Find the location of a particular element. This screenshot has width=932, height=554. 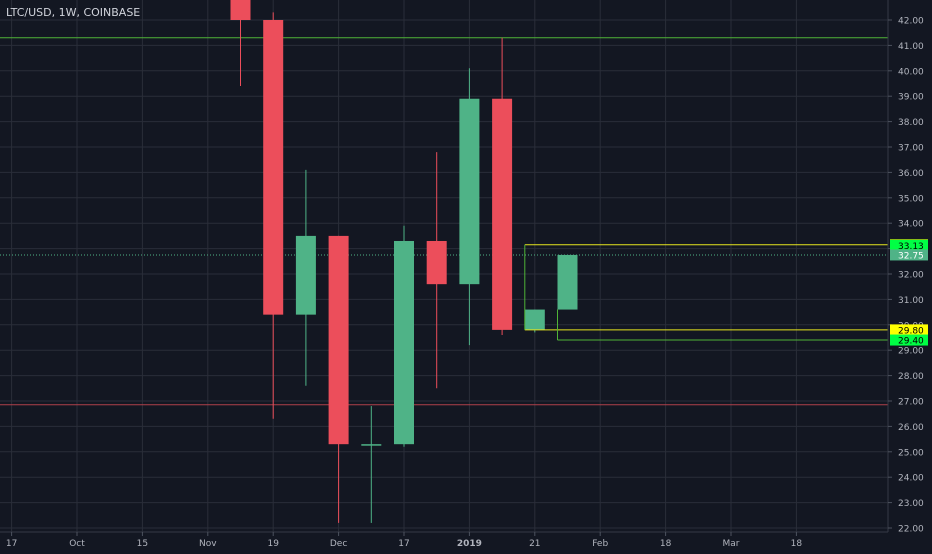

time-tick-label: 21 is located at coordinates (534, 544).